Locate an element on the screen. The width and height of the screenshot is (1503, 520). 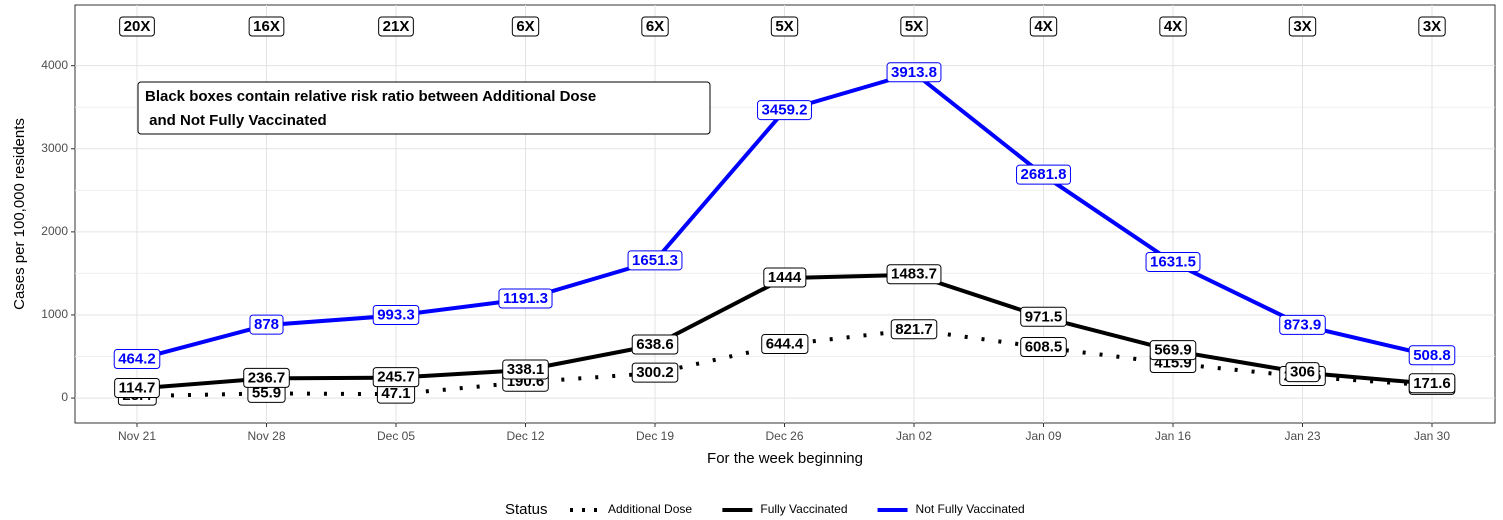
x-tick-label: Dec 19 is located at coordinates (655, 436).